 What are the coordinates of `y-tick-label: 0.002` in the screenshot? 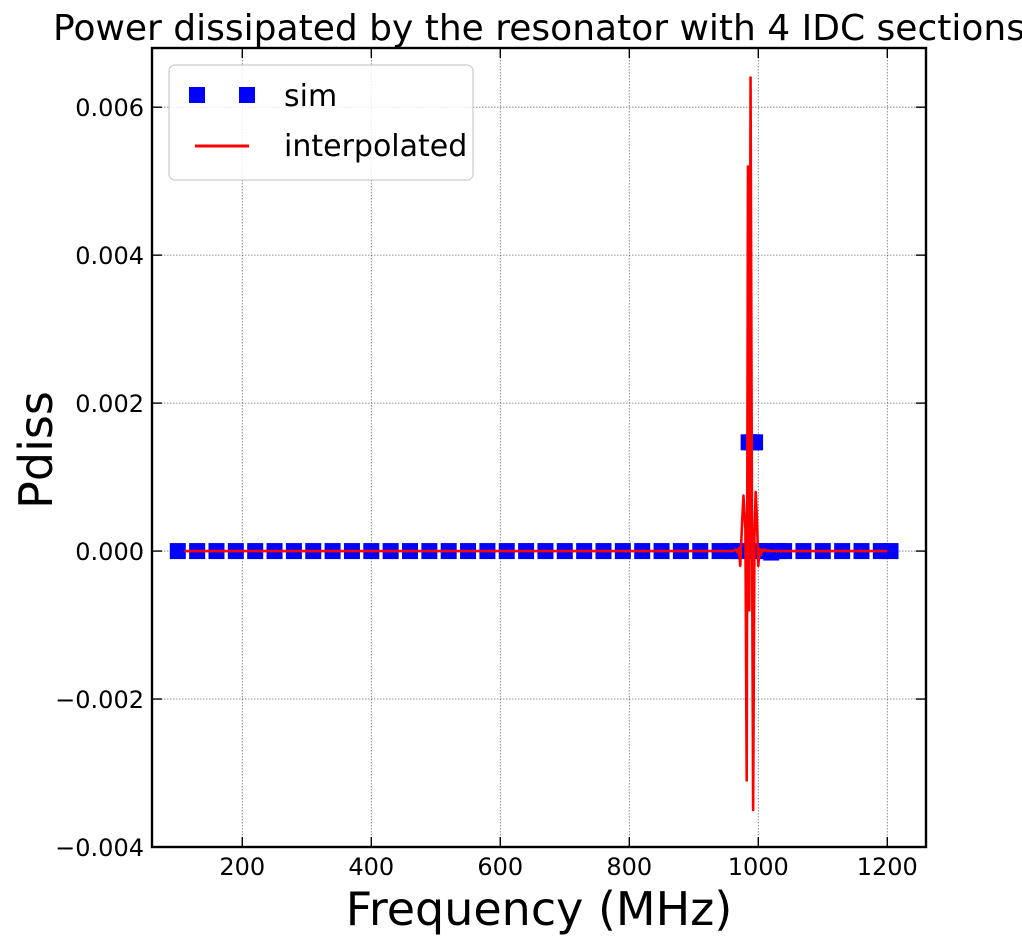 It's located at (109, 404).